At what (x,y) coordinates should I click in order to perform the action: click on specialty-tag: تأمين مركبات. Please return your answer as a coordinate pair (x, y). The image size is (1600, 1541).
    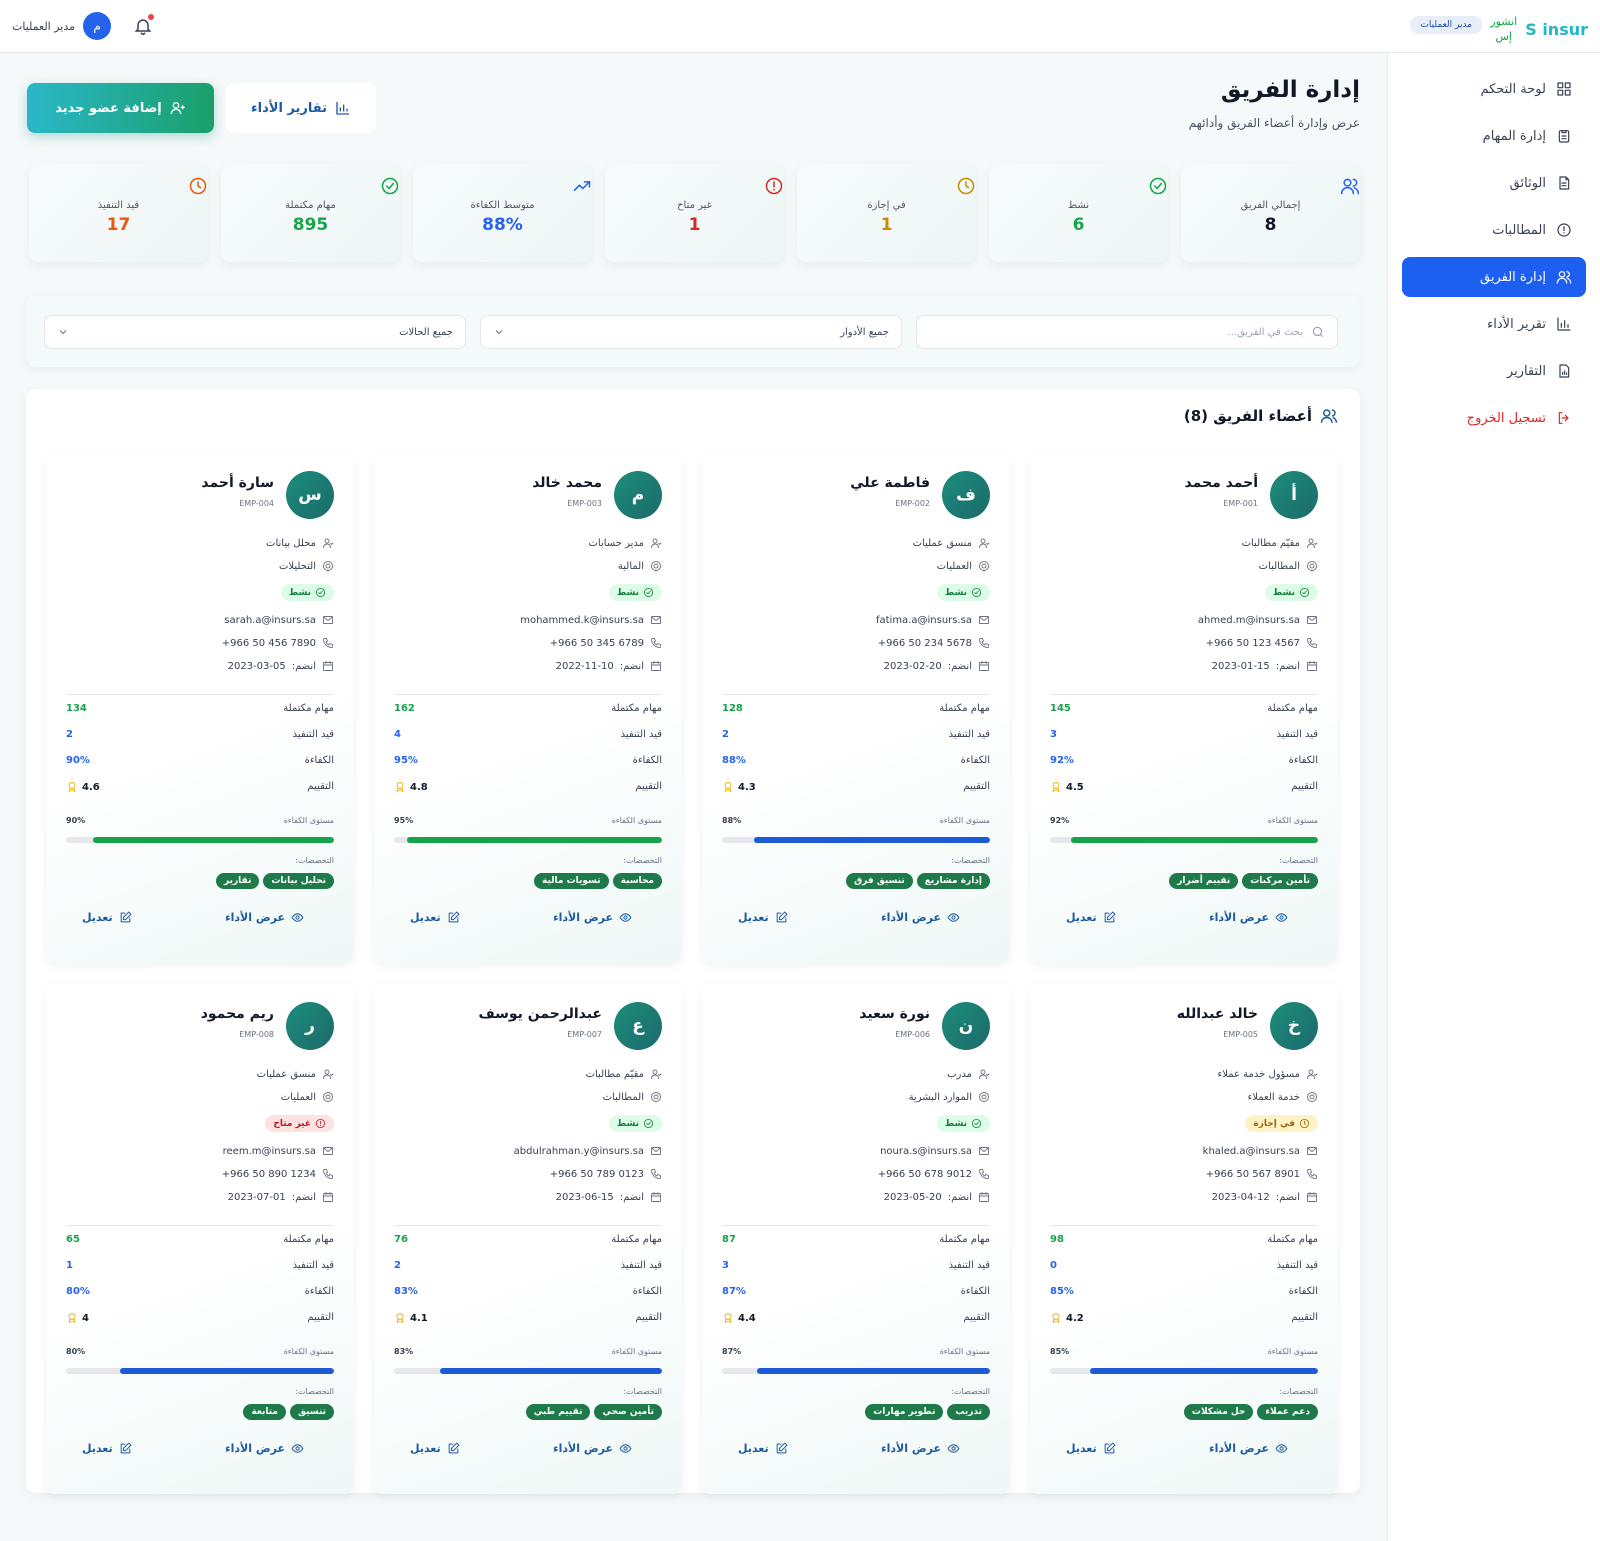
    Looking at the image, I should click on (1280, 881).